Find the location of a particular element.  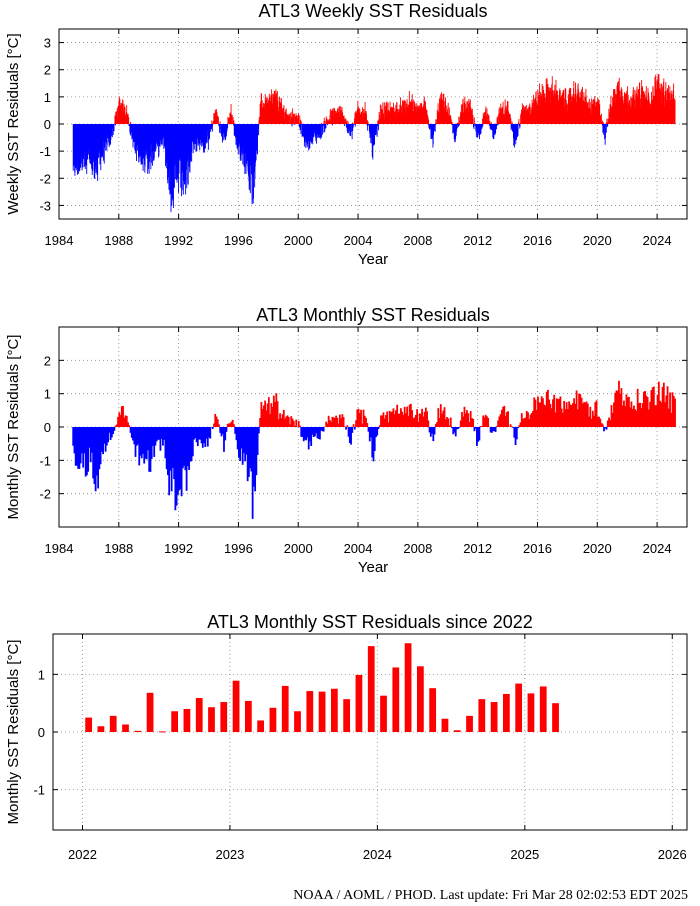

y-tick-label: -3 is located at coordinates (45, 205).